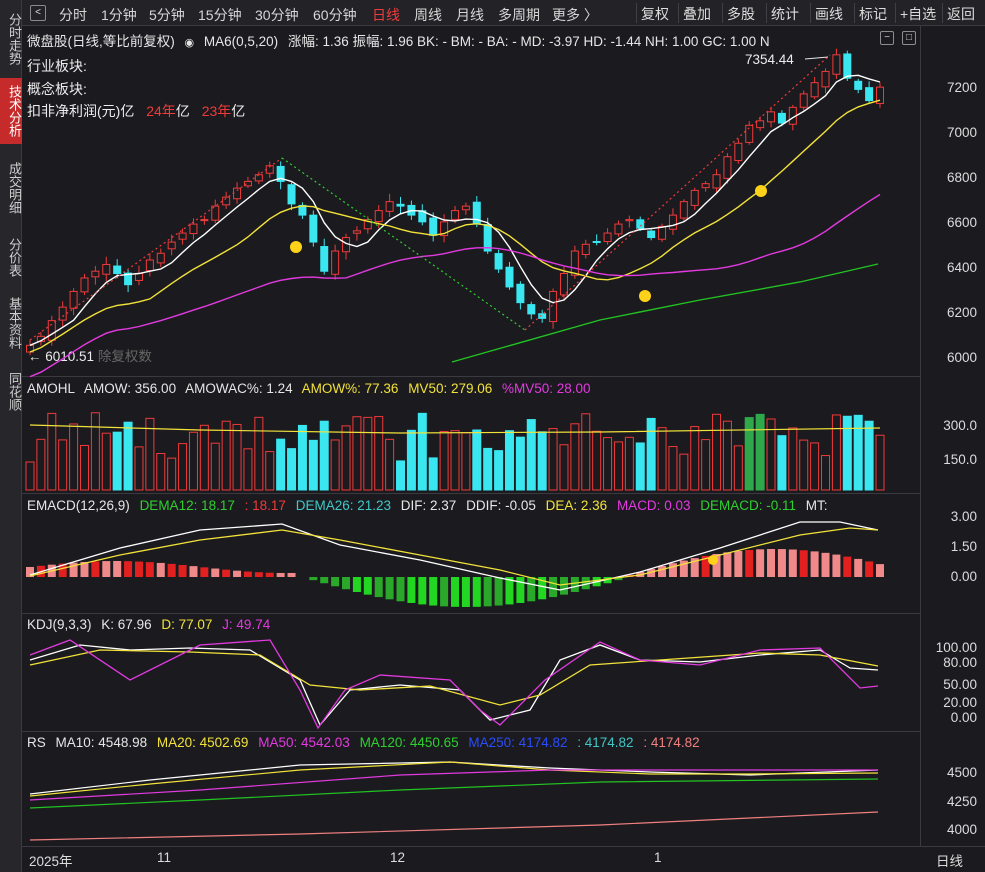 The image size is (985, 872). What do you see at coordinates (740, 13) in the screenshot?
I see `multi-stock-button: 多股` at bounding box center [740, 13].